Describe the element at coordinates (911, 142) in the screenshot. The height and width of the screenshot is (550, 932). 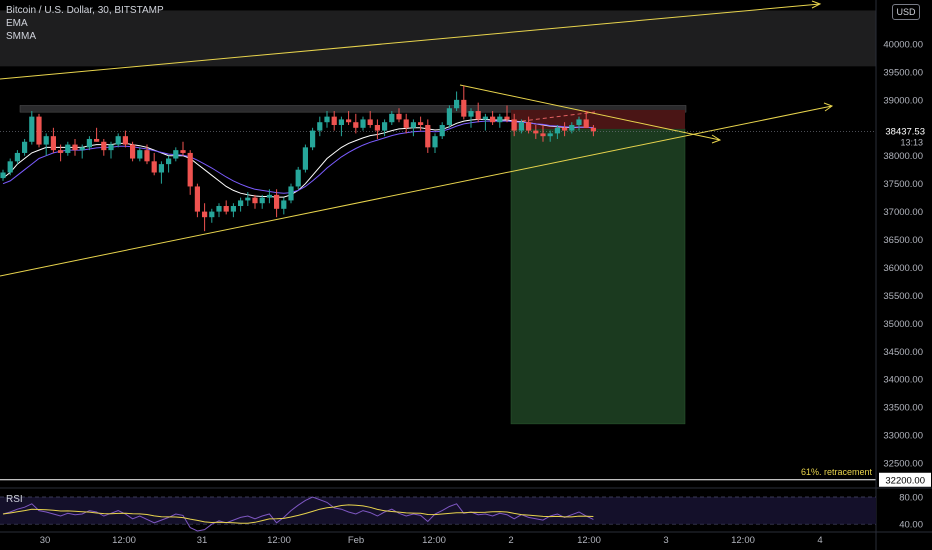
I see `countdown-label: 13:13` at that location.